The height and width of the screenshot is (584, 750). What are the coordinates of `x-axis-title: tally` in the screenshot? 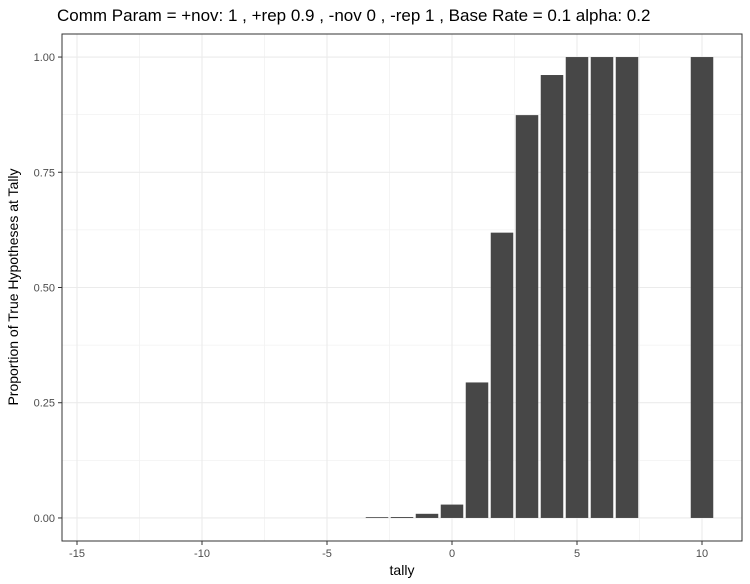 It's located at (402, 570).